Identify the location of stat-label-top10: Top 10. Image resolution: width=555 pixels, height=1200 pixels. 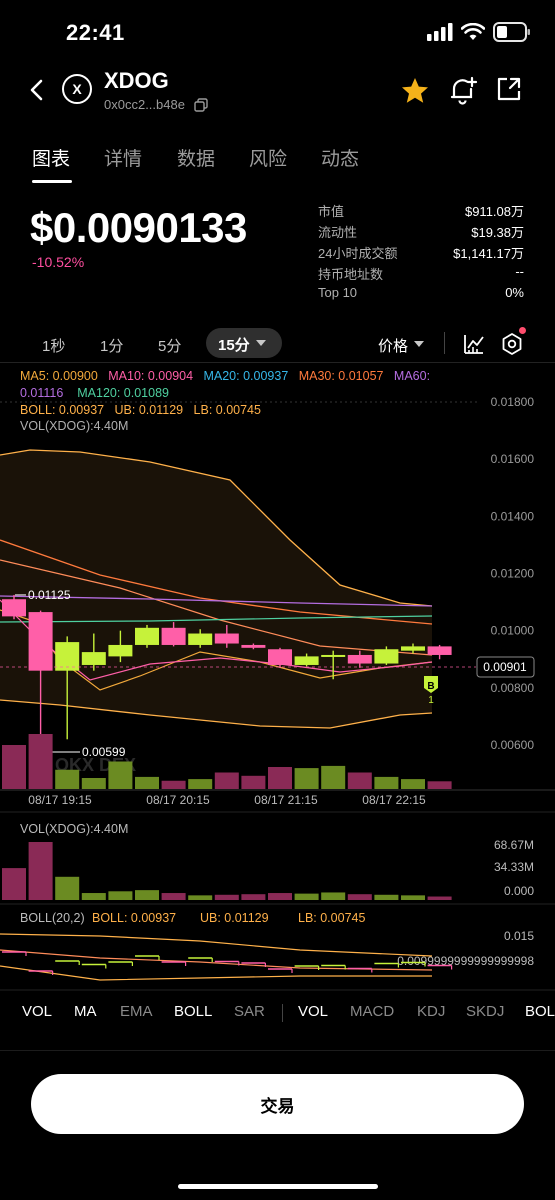
(338, 292).